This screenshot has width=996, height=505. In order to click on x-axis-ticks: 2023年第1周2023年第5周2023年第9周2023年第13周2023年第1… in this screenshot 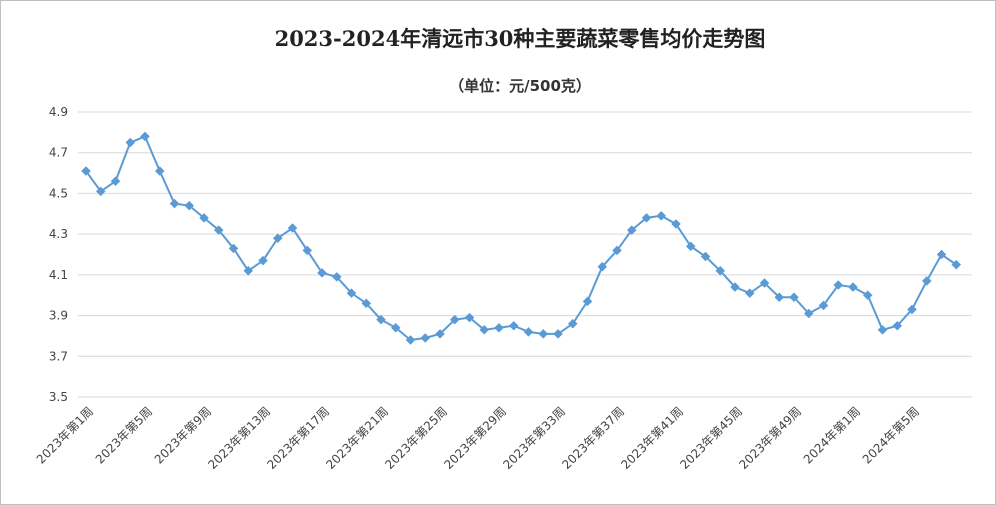, I will do `click(478, 438)`.